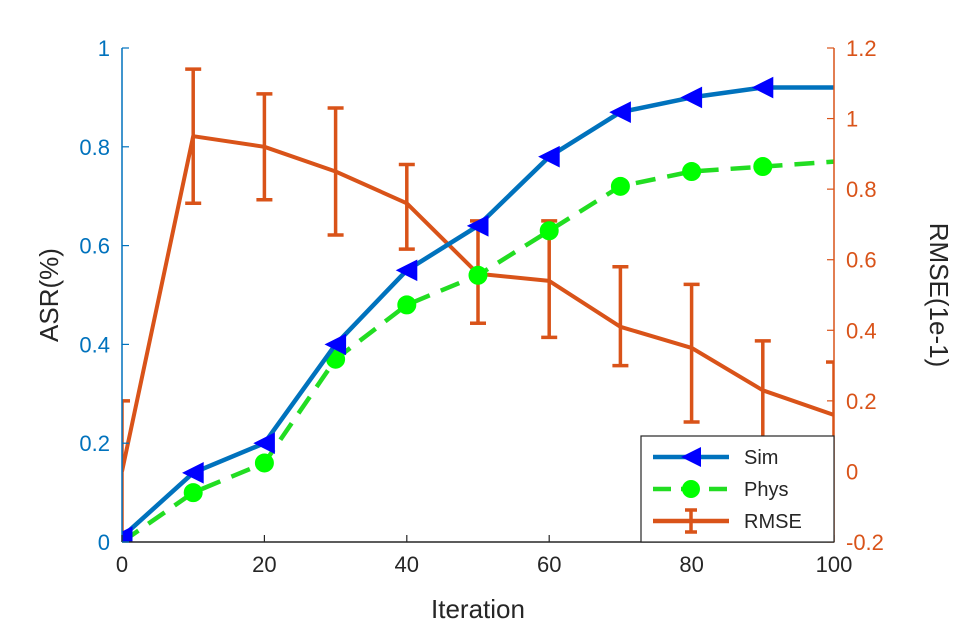 Image resolution: width=953 pixels, height=639 pixels. What do you see at coordinates (122, 564) in the screenshot?
I see `x-tick-label: 0` at bounding box center [122, 564].